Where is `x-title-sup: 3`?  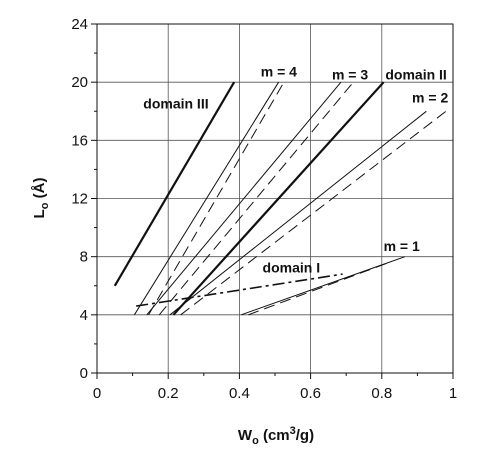
x-title-sup: 3 is located at coordinates (293, 431).